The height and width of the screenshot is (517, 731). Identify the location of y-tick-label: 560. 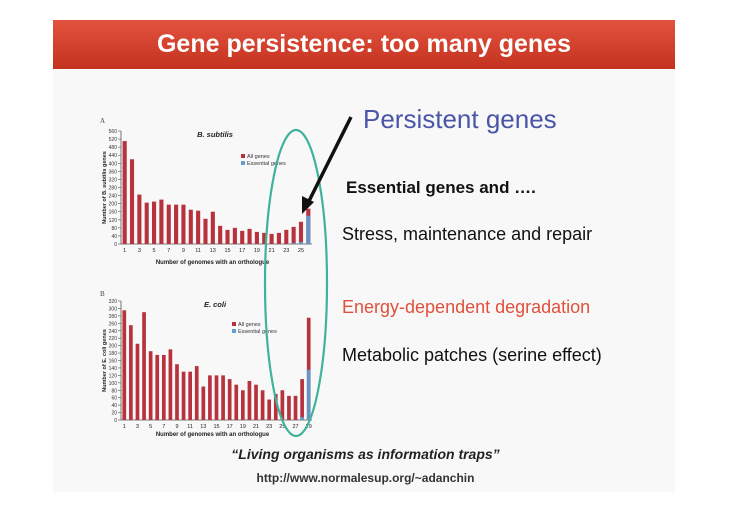
(113, 132).